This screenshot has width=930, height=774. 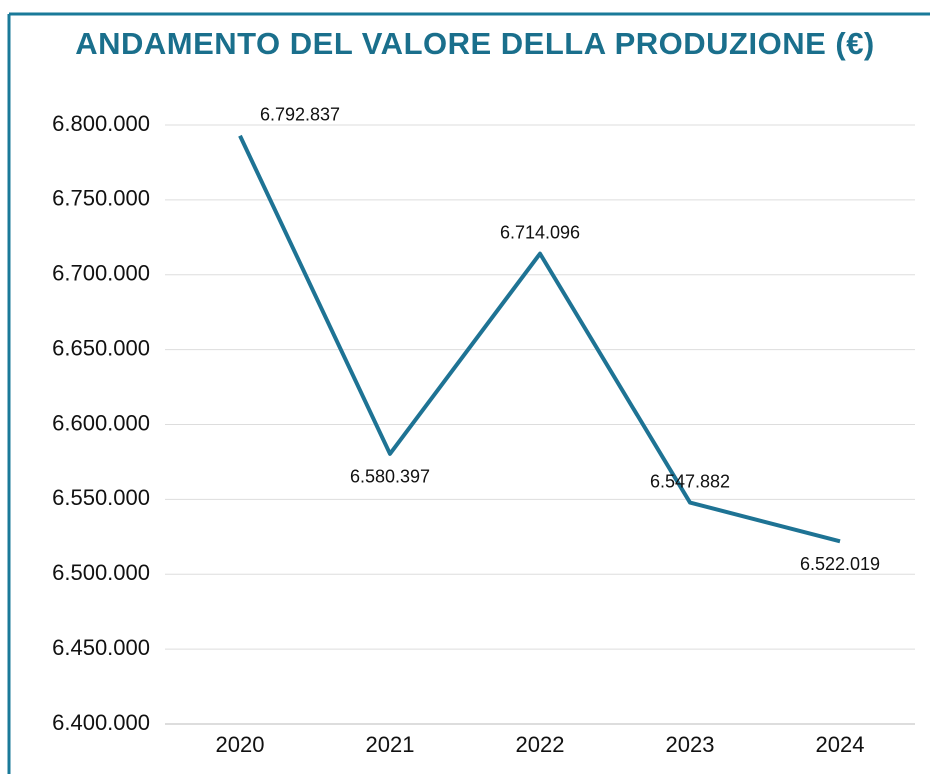 I want to click on y-tick-label: 6.650.000, so click(x=101, y=347).